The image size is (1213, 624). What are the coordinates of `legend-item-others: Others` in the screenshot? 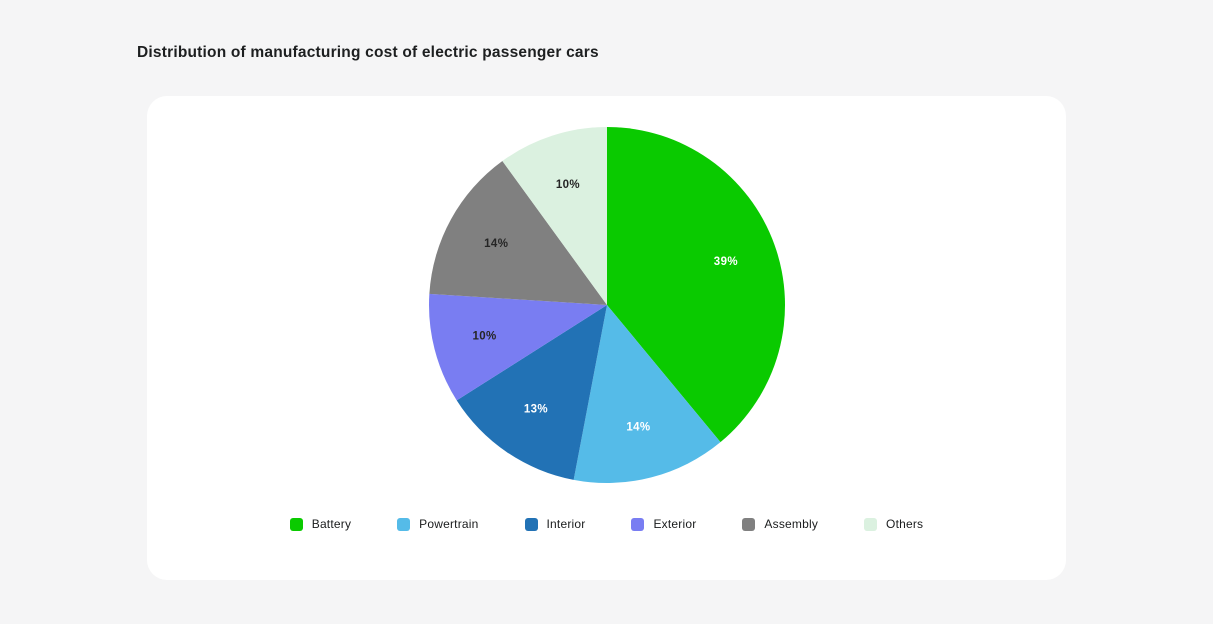 It's located at (893, 524).